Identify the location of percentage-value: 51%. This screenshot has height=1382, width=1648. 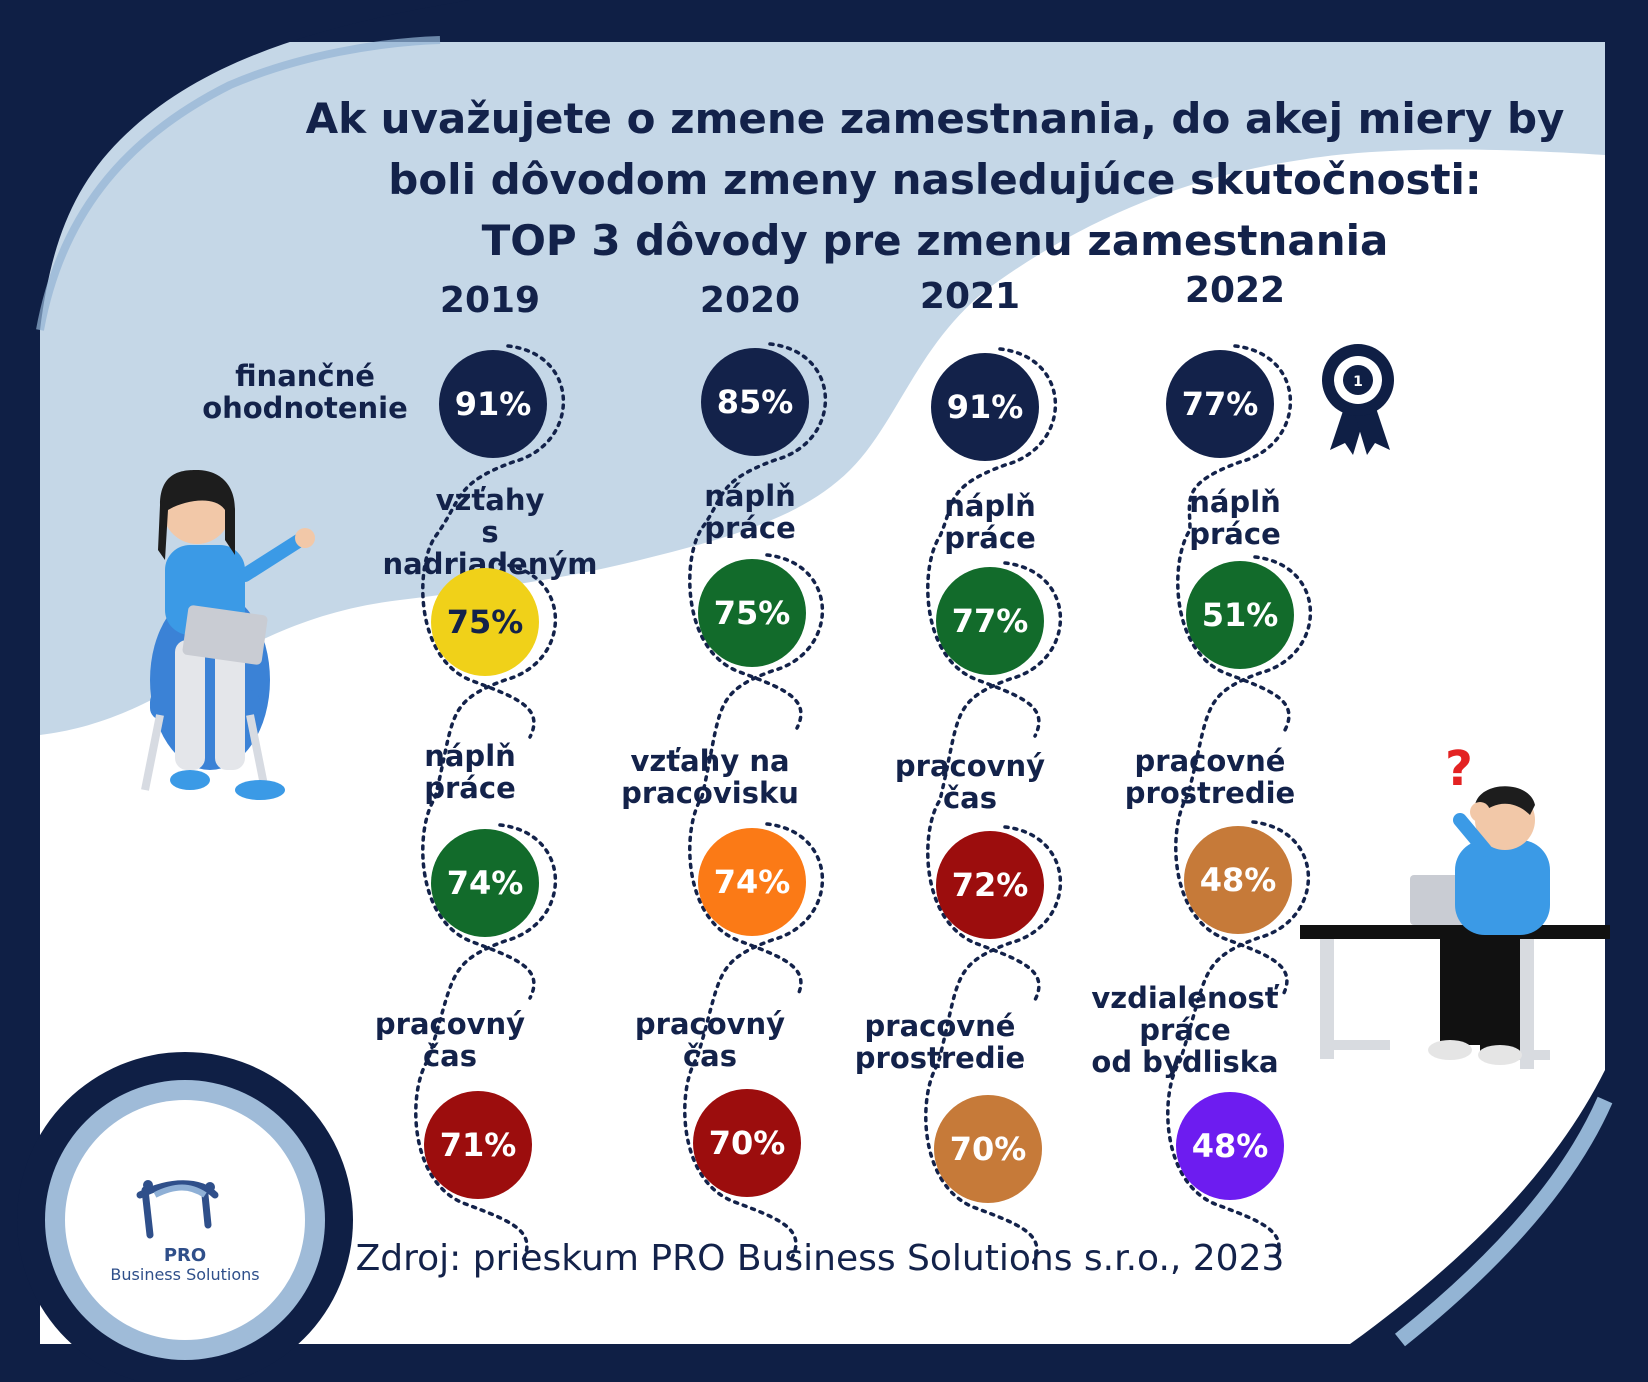
(1240, 615).